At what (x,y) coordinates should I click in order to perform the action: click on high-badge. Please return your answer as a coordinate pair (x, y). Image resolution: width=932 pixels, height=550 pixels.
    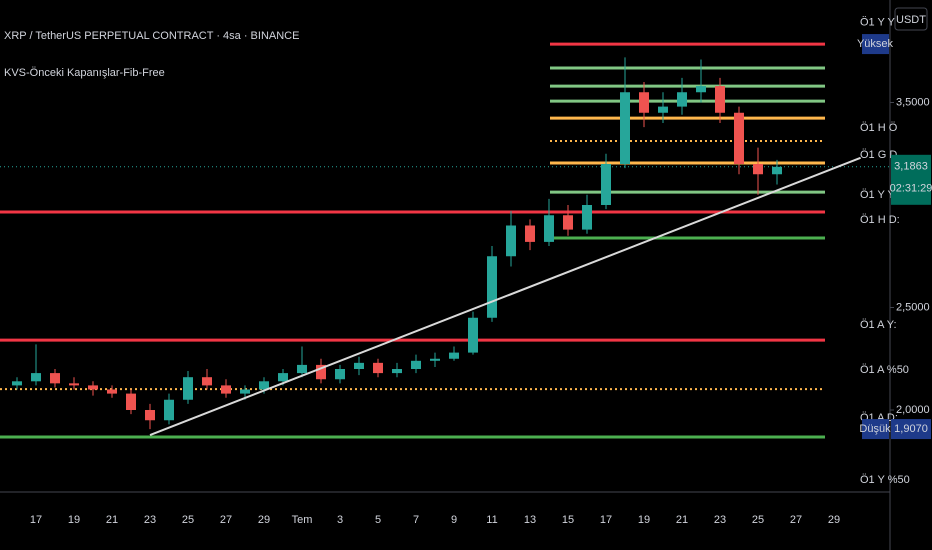
    Looking at the image, I should click on (875, 44).